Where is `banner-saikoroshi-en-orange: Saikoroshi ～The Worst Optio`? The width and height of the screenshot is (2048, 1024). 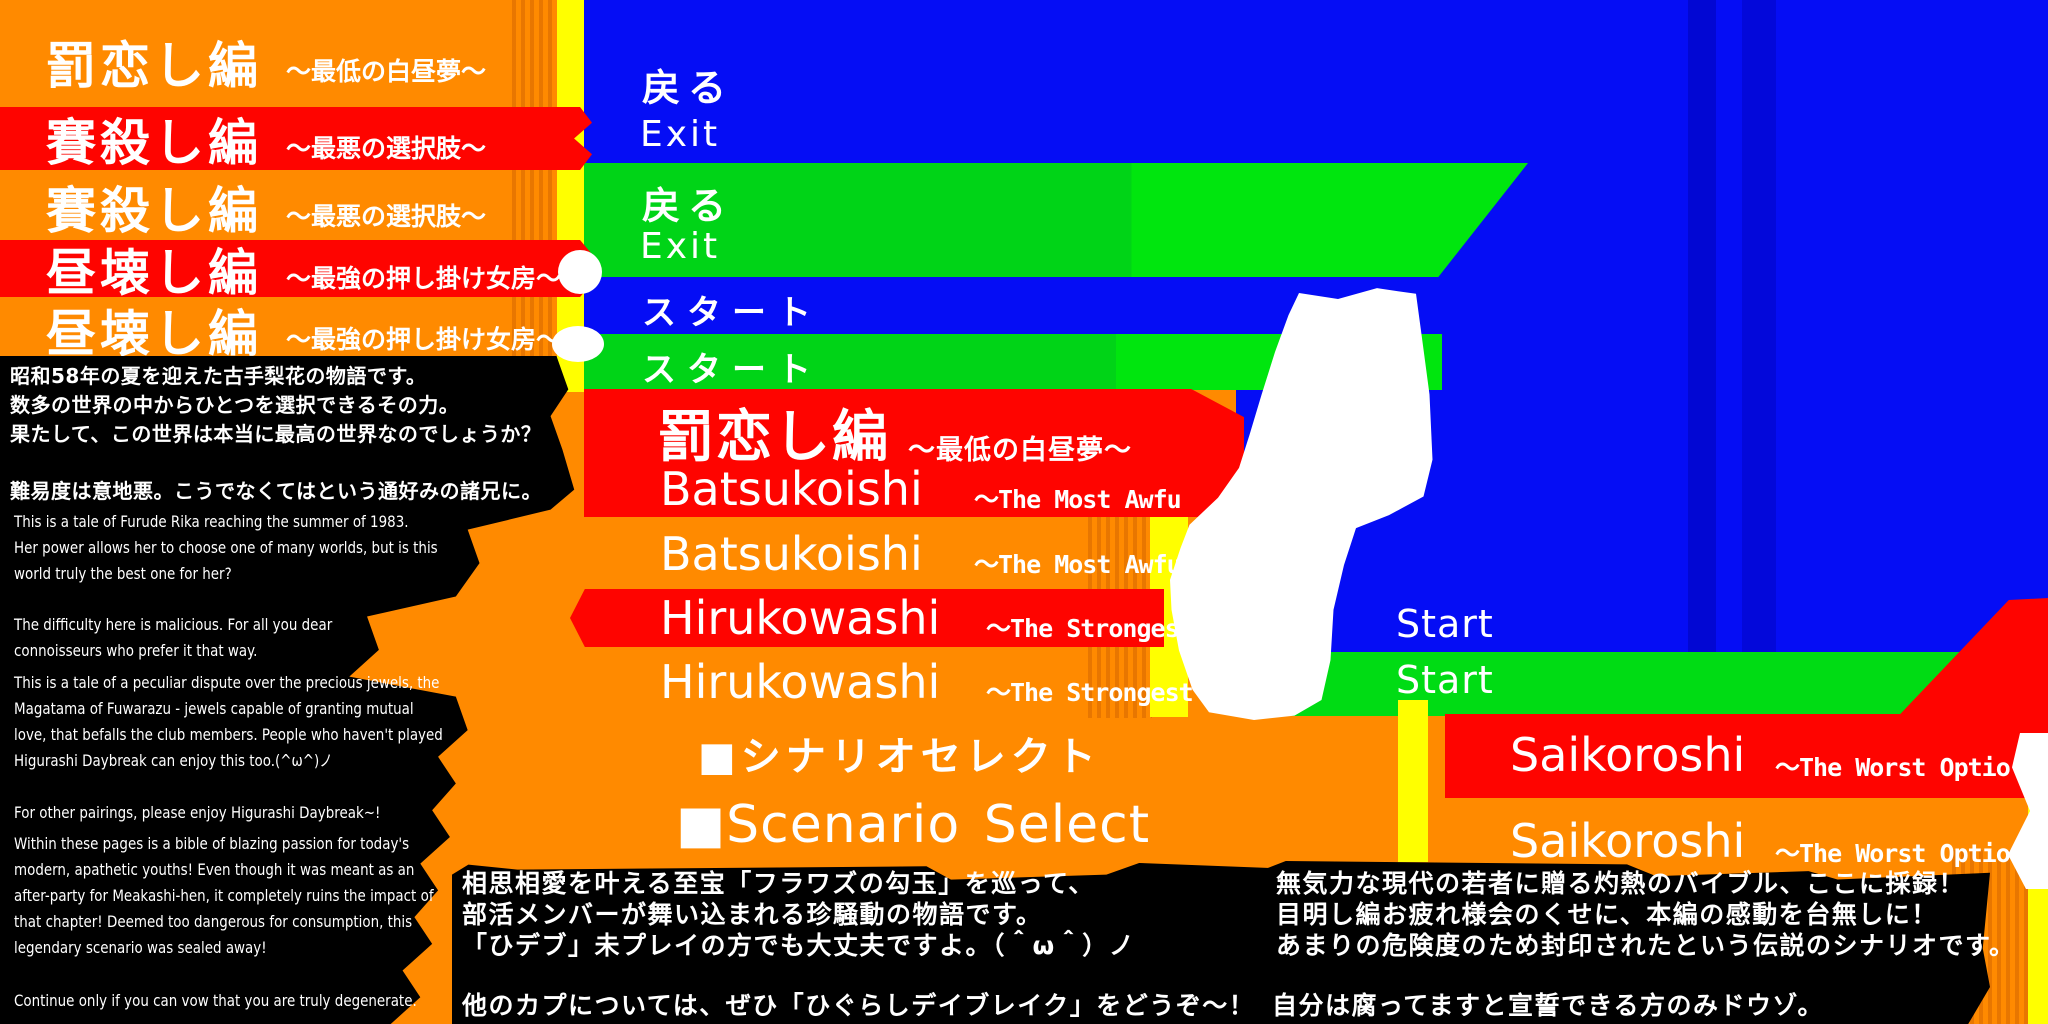 banner-saikoroshi-en-orange: Saikoroshi ～The Worst Optio is located at coordinates (1746, 842).